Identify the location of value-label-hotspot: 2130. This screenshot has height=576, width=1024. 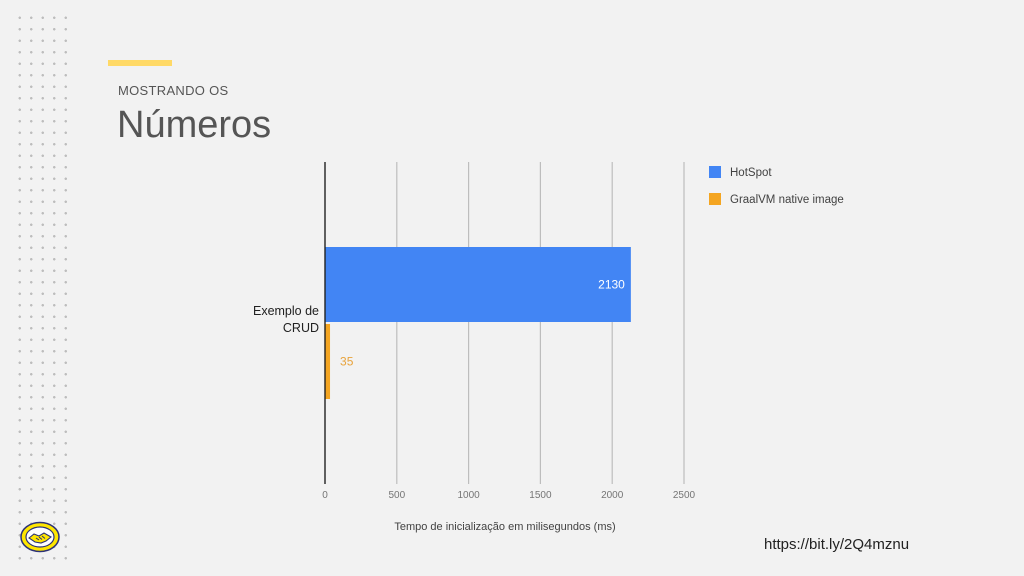
(611, 285).